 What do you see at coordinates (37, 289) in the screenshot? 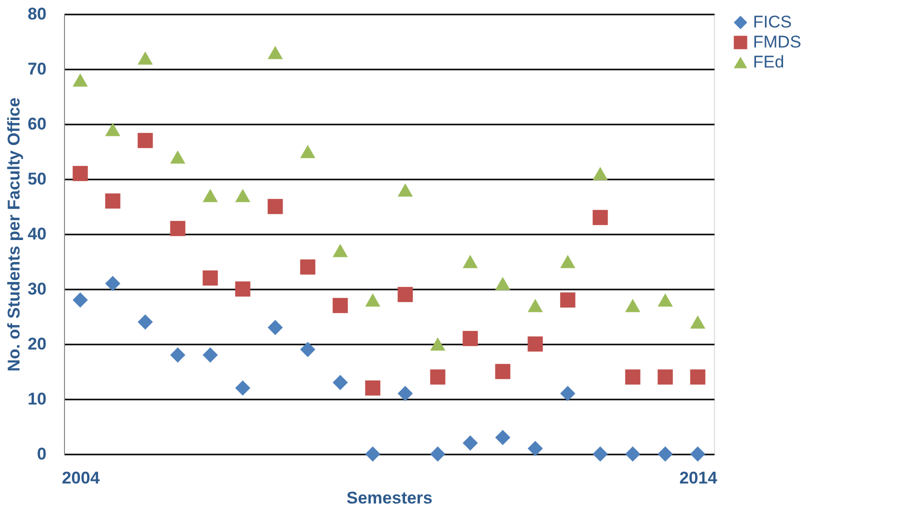
I see `y-tick-label: 30` at bounding box center [37, 289].